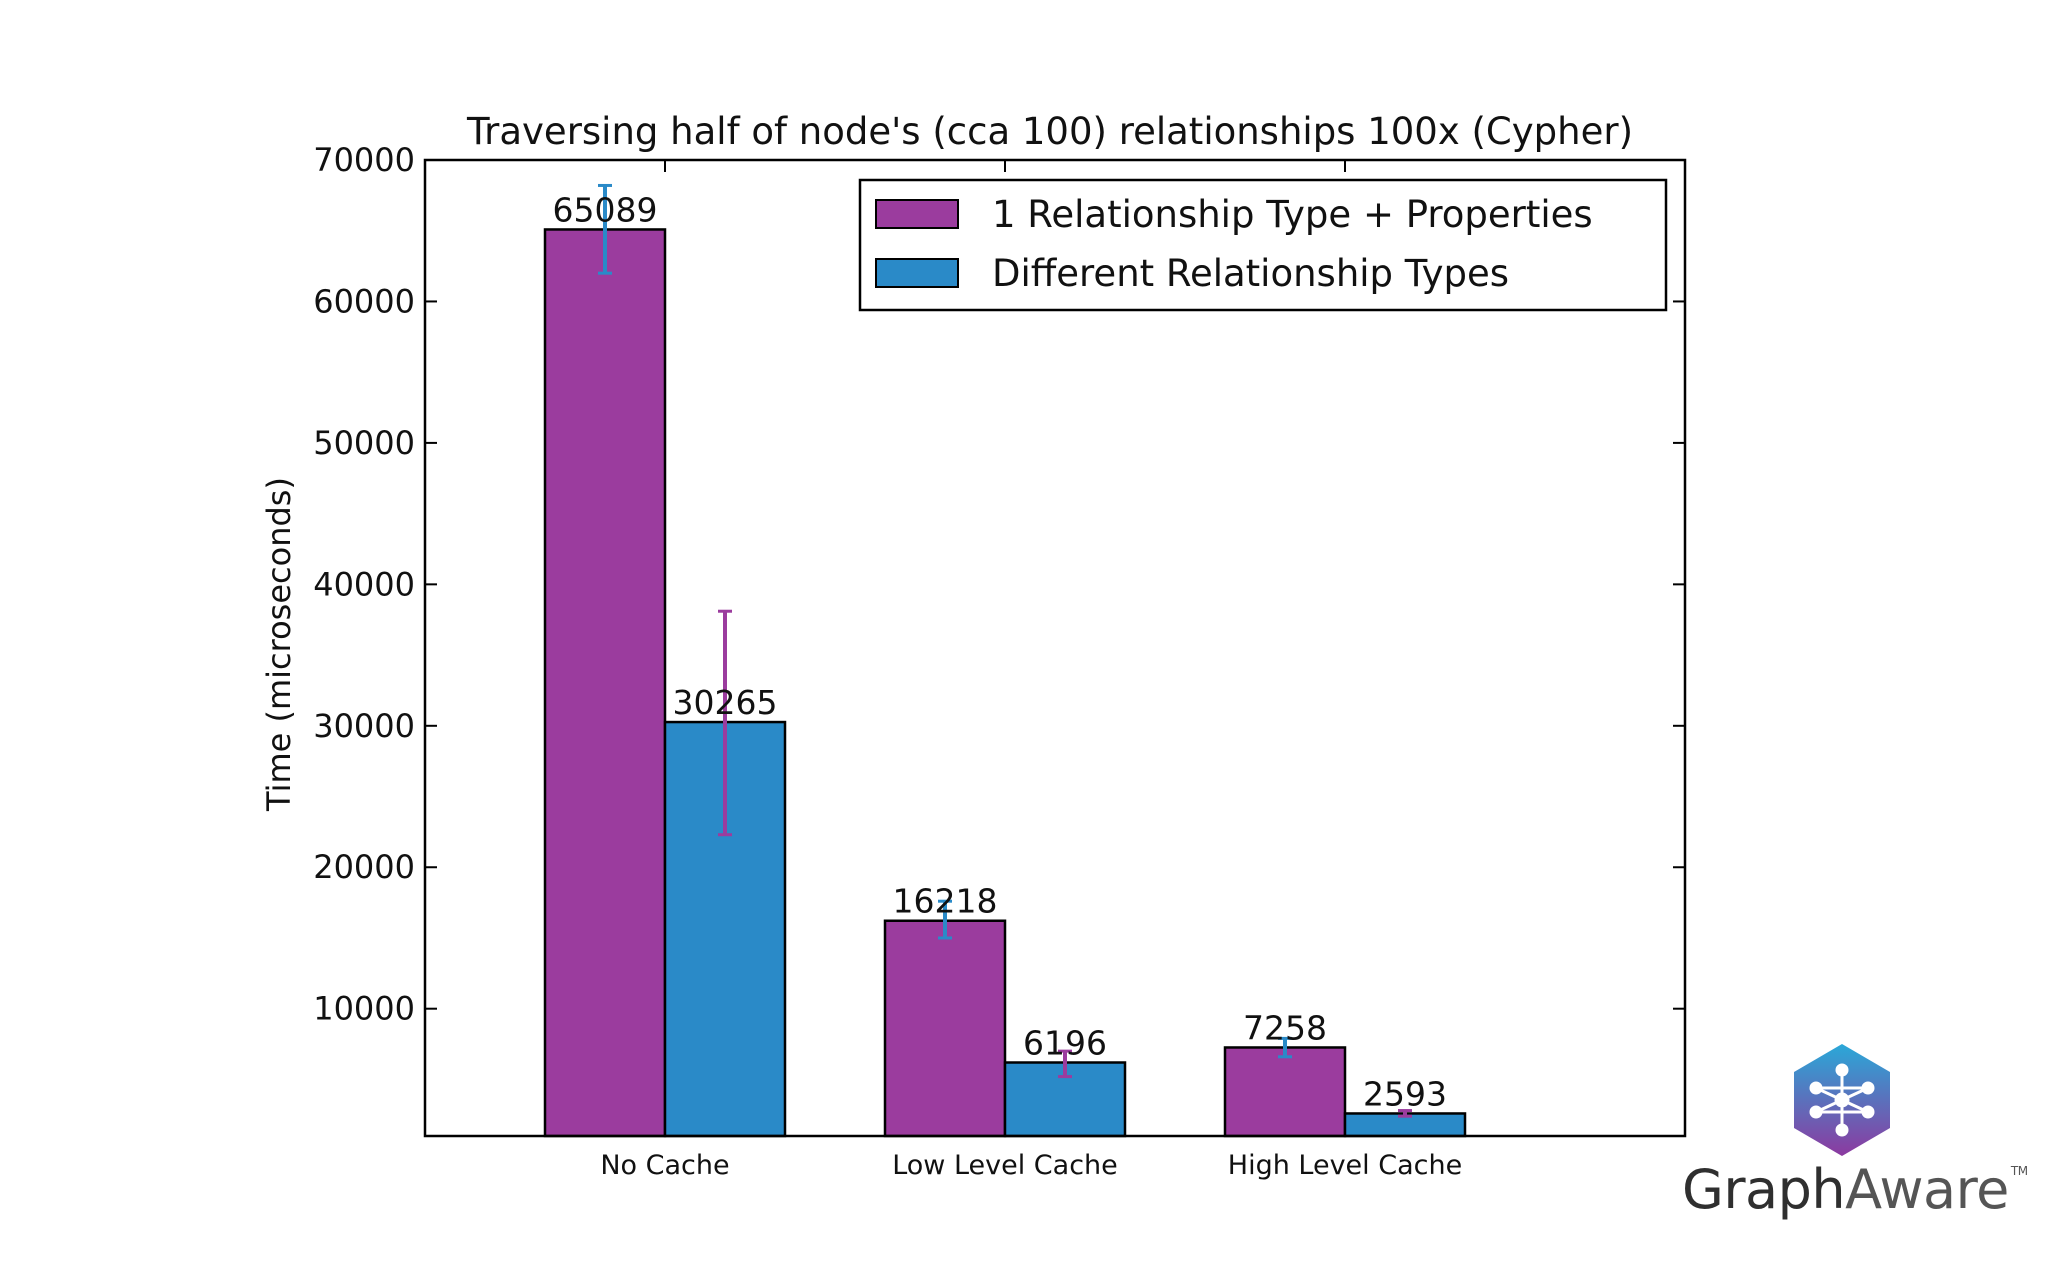 The image size is (2048, 1280). Describe the element at coordinates (1250, 273) in the screenshot. I see `legend-label-series-2: Different Relationship Types` at that location.